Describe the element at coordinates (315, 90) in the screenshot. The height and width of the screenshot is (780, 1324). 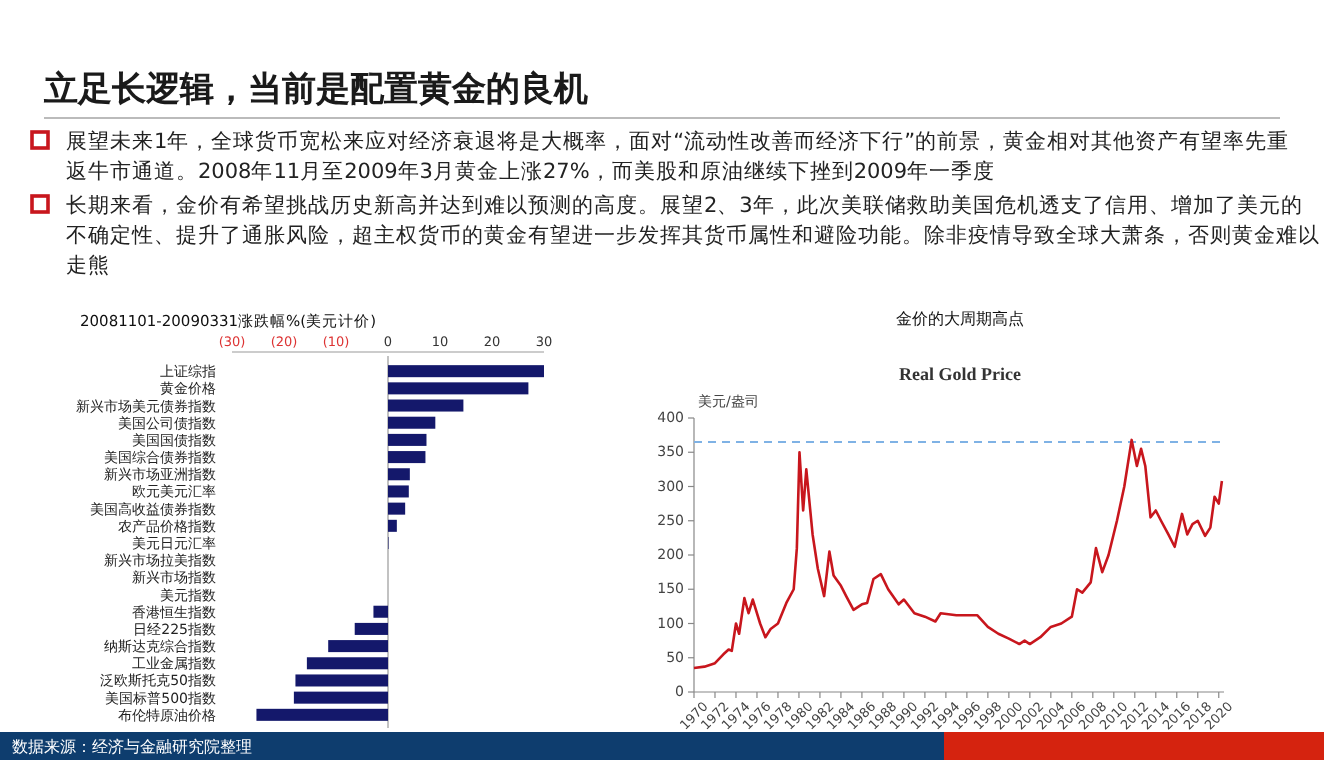
I see `text: 立足长逻辑，当前是配置黄金的良机` at that location.